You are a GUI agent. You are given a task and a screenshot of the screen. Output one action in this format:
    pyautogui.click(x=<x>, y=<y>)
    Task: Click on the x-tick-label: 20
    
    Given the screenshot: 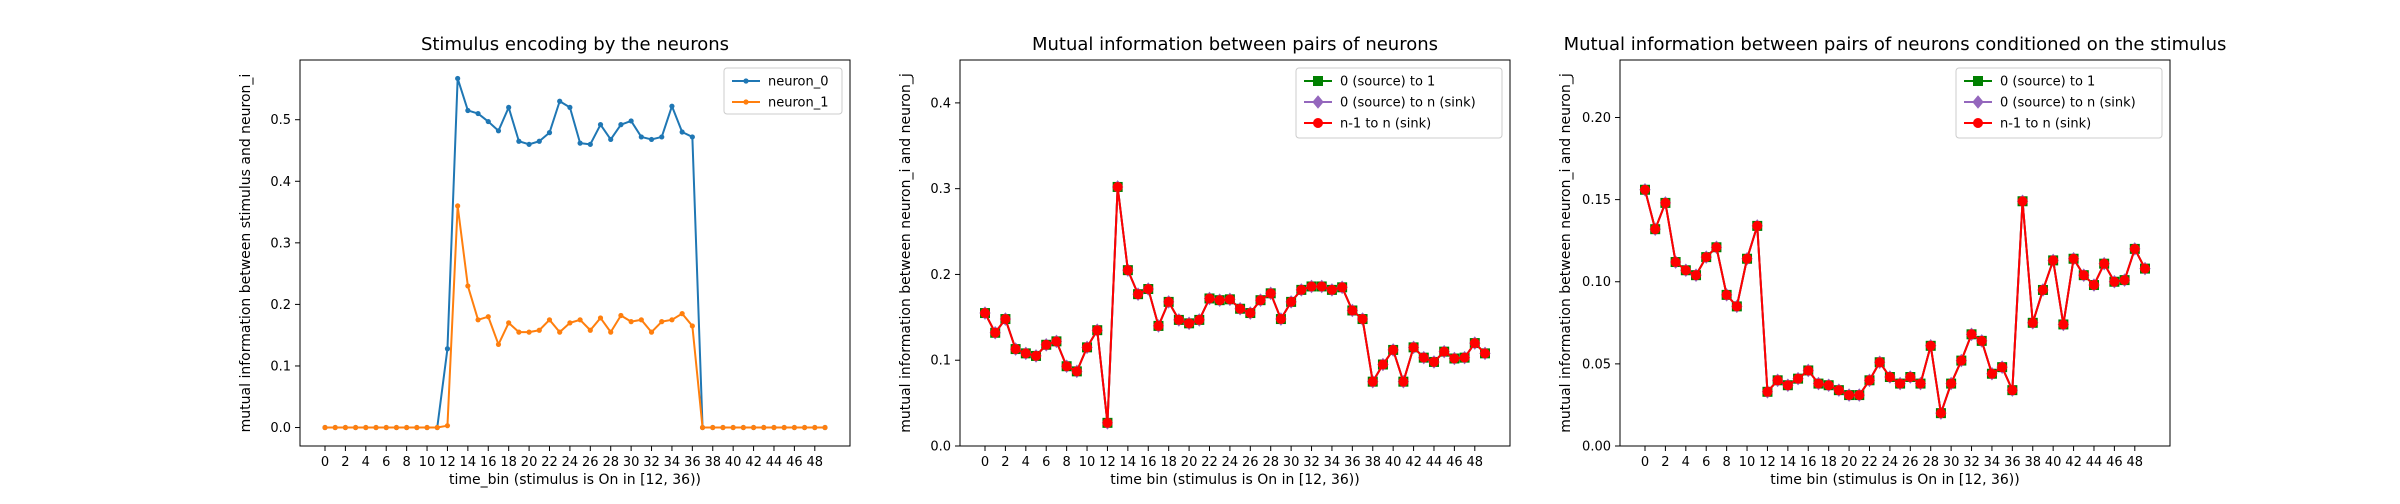 What is the action you would take?
    pyautogui.click(x=1849, y=462)
    